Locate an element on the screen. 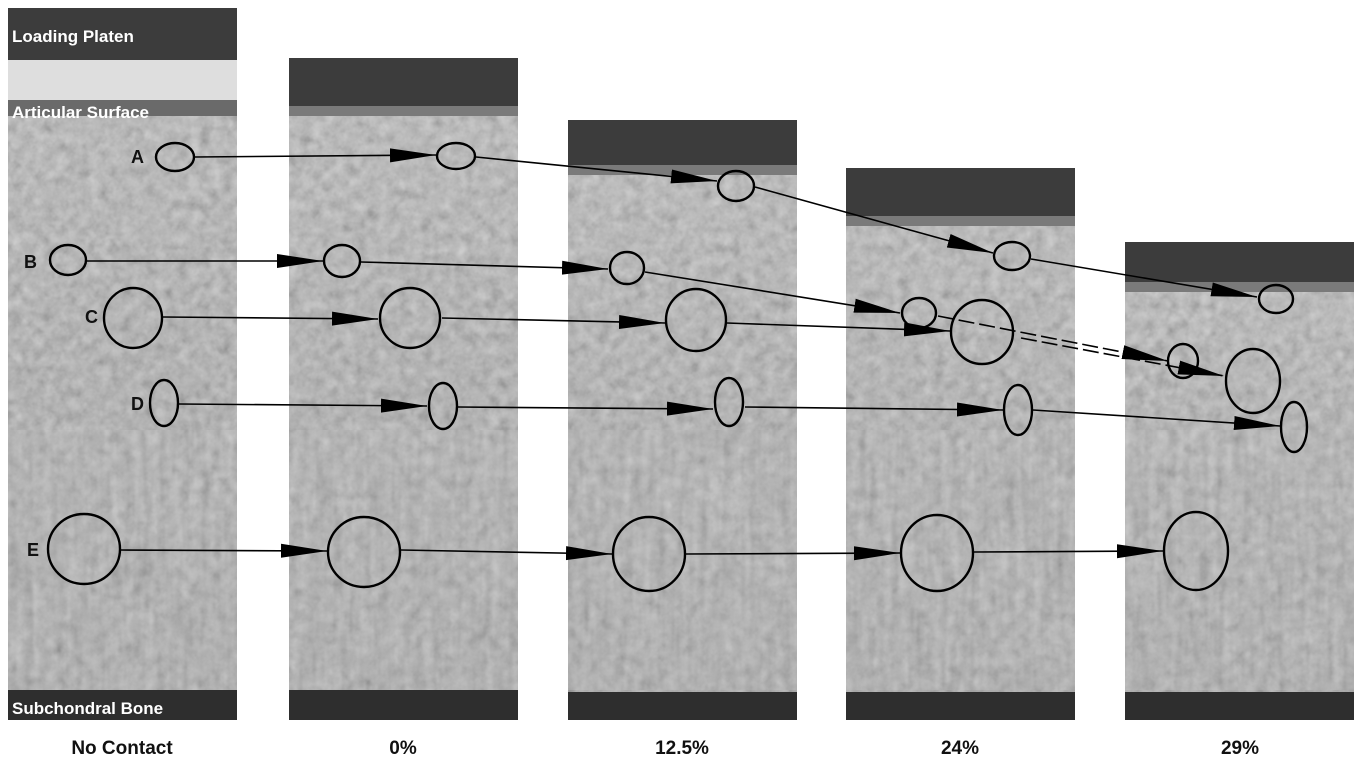 Image resolution: width=1358 pixels, height=764 pixels. loading-platen-label: Loading Platen is located at coordinates (73, 36).